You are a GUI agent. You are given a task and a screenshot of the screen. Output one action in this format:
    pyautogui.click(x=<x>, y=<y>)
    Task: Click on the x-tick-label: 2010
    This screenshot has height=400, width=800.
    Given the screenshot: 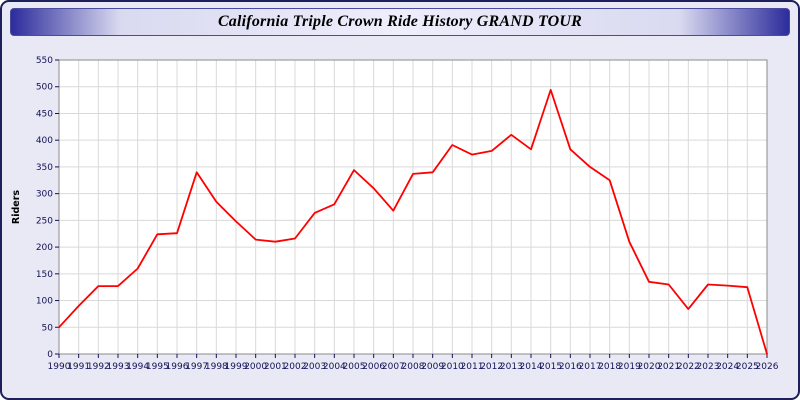 What is the action you would take?
    pyautogui.click(x=452, y=367)
    